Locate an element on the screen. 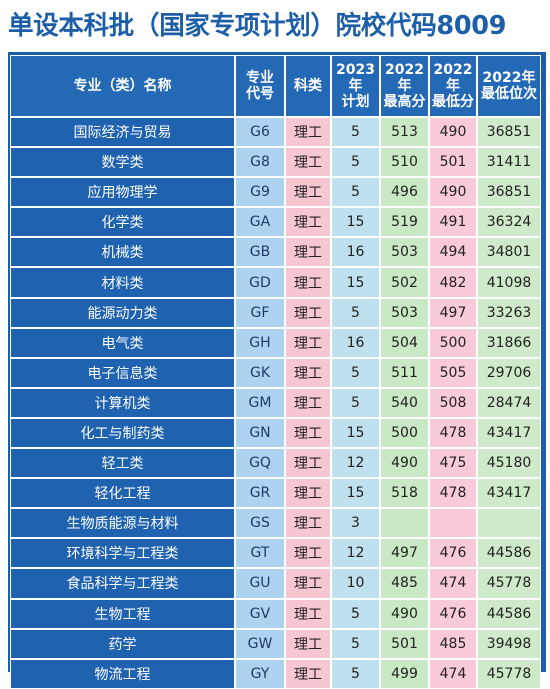  table-row: 物流工程 GY 理工 5 499 474 45778 is located at coordinates (275, 673).